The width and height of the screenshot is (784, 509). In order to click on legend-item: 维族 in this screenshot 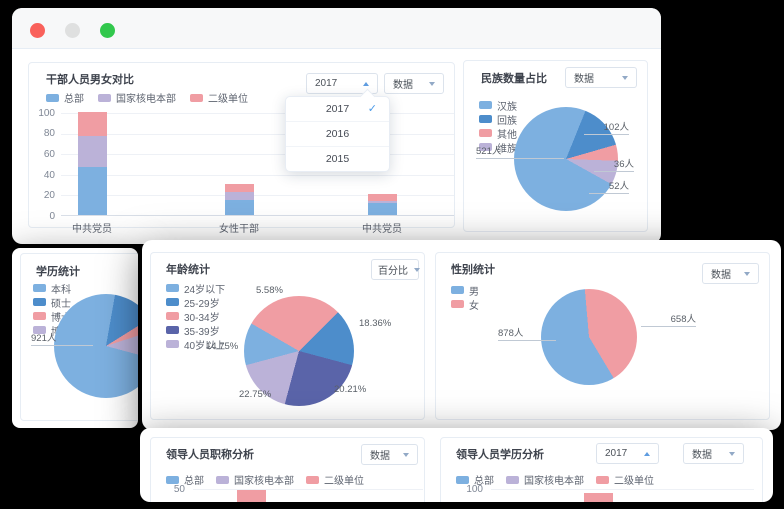, I will do `click(498, 148)`.